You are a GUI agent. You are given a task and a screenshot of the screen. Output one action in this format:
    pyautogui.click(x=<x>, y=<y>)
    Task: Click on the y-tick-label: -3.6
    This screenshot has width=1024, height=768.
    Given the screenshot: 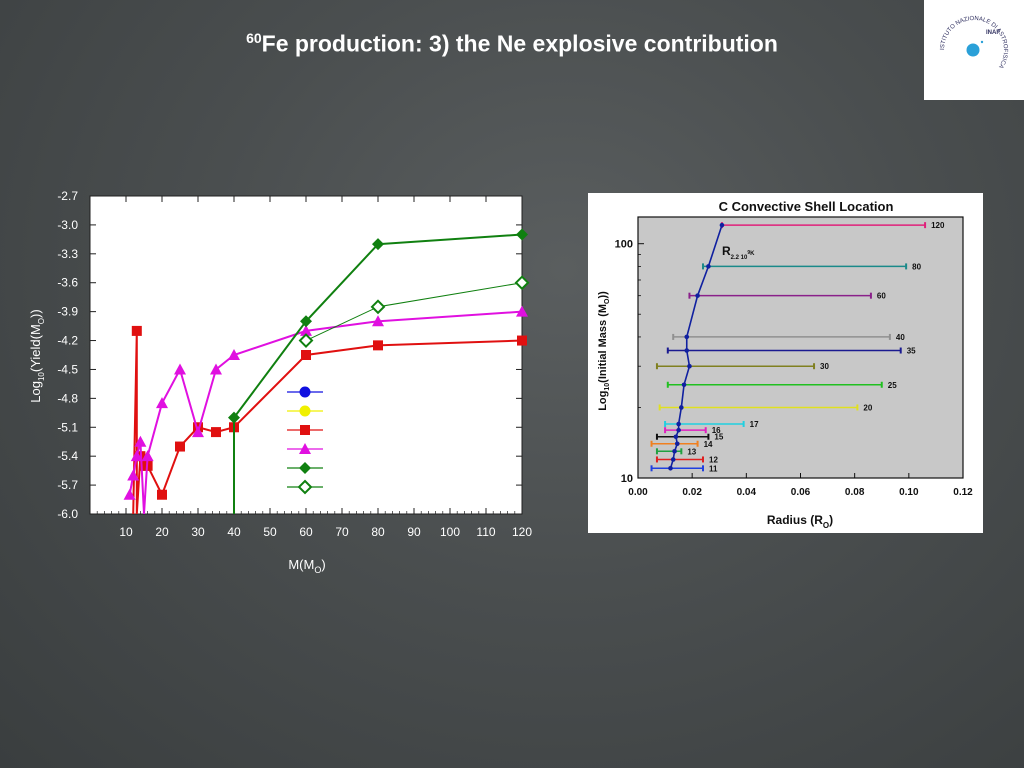 What is the action you would take?
    pyautogui.click(x=67, y=283)
    